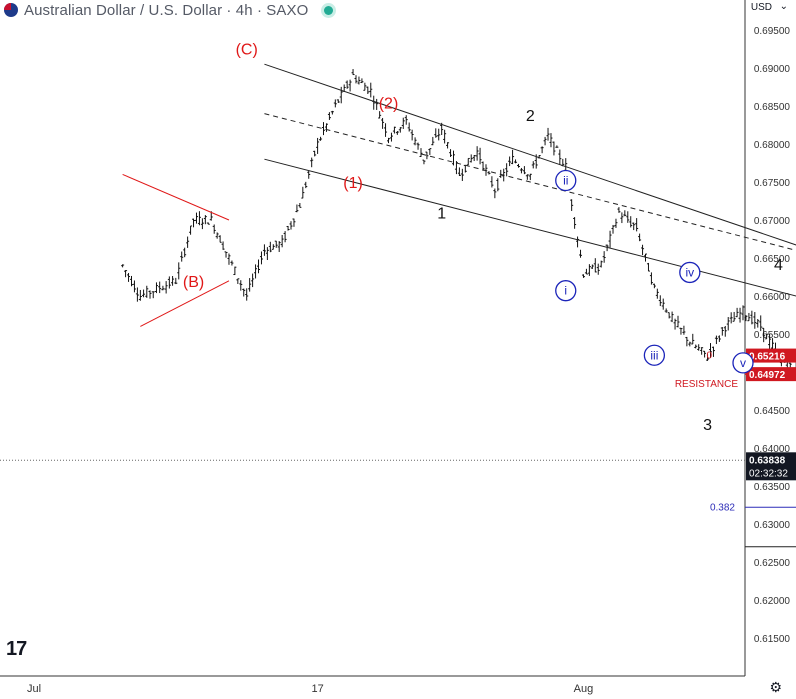 The height and width of the screenshot is (699, 796). I want to click on trendline-b-triangle-upper, so click(176, 197).